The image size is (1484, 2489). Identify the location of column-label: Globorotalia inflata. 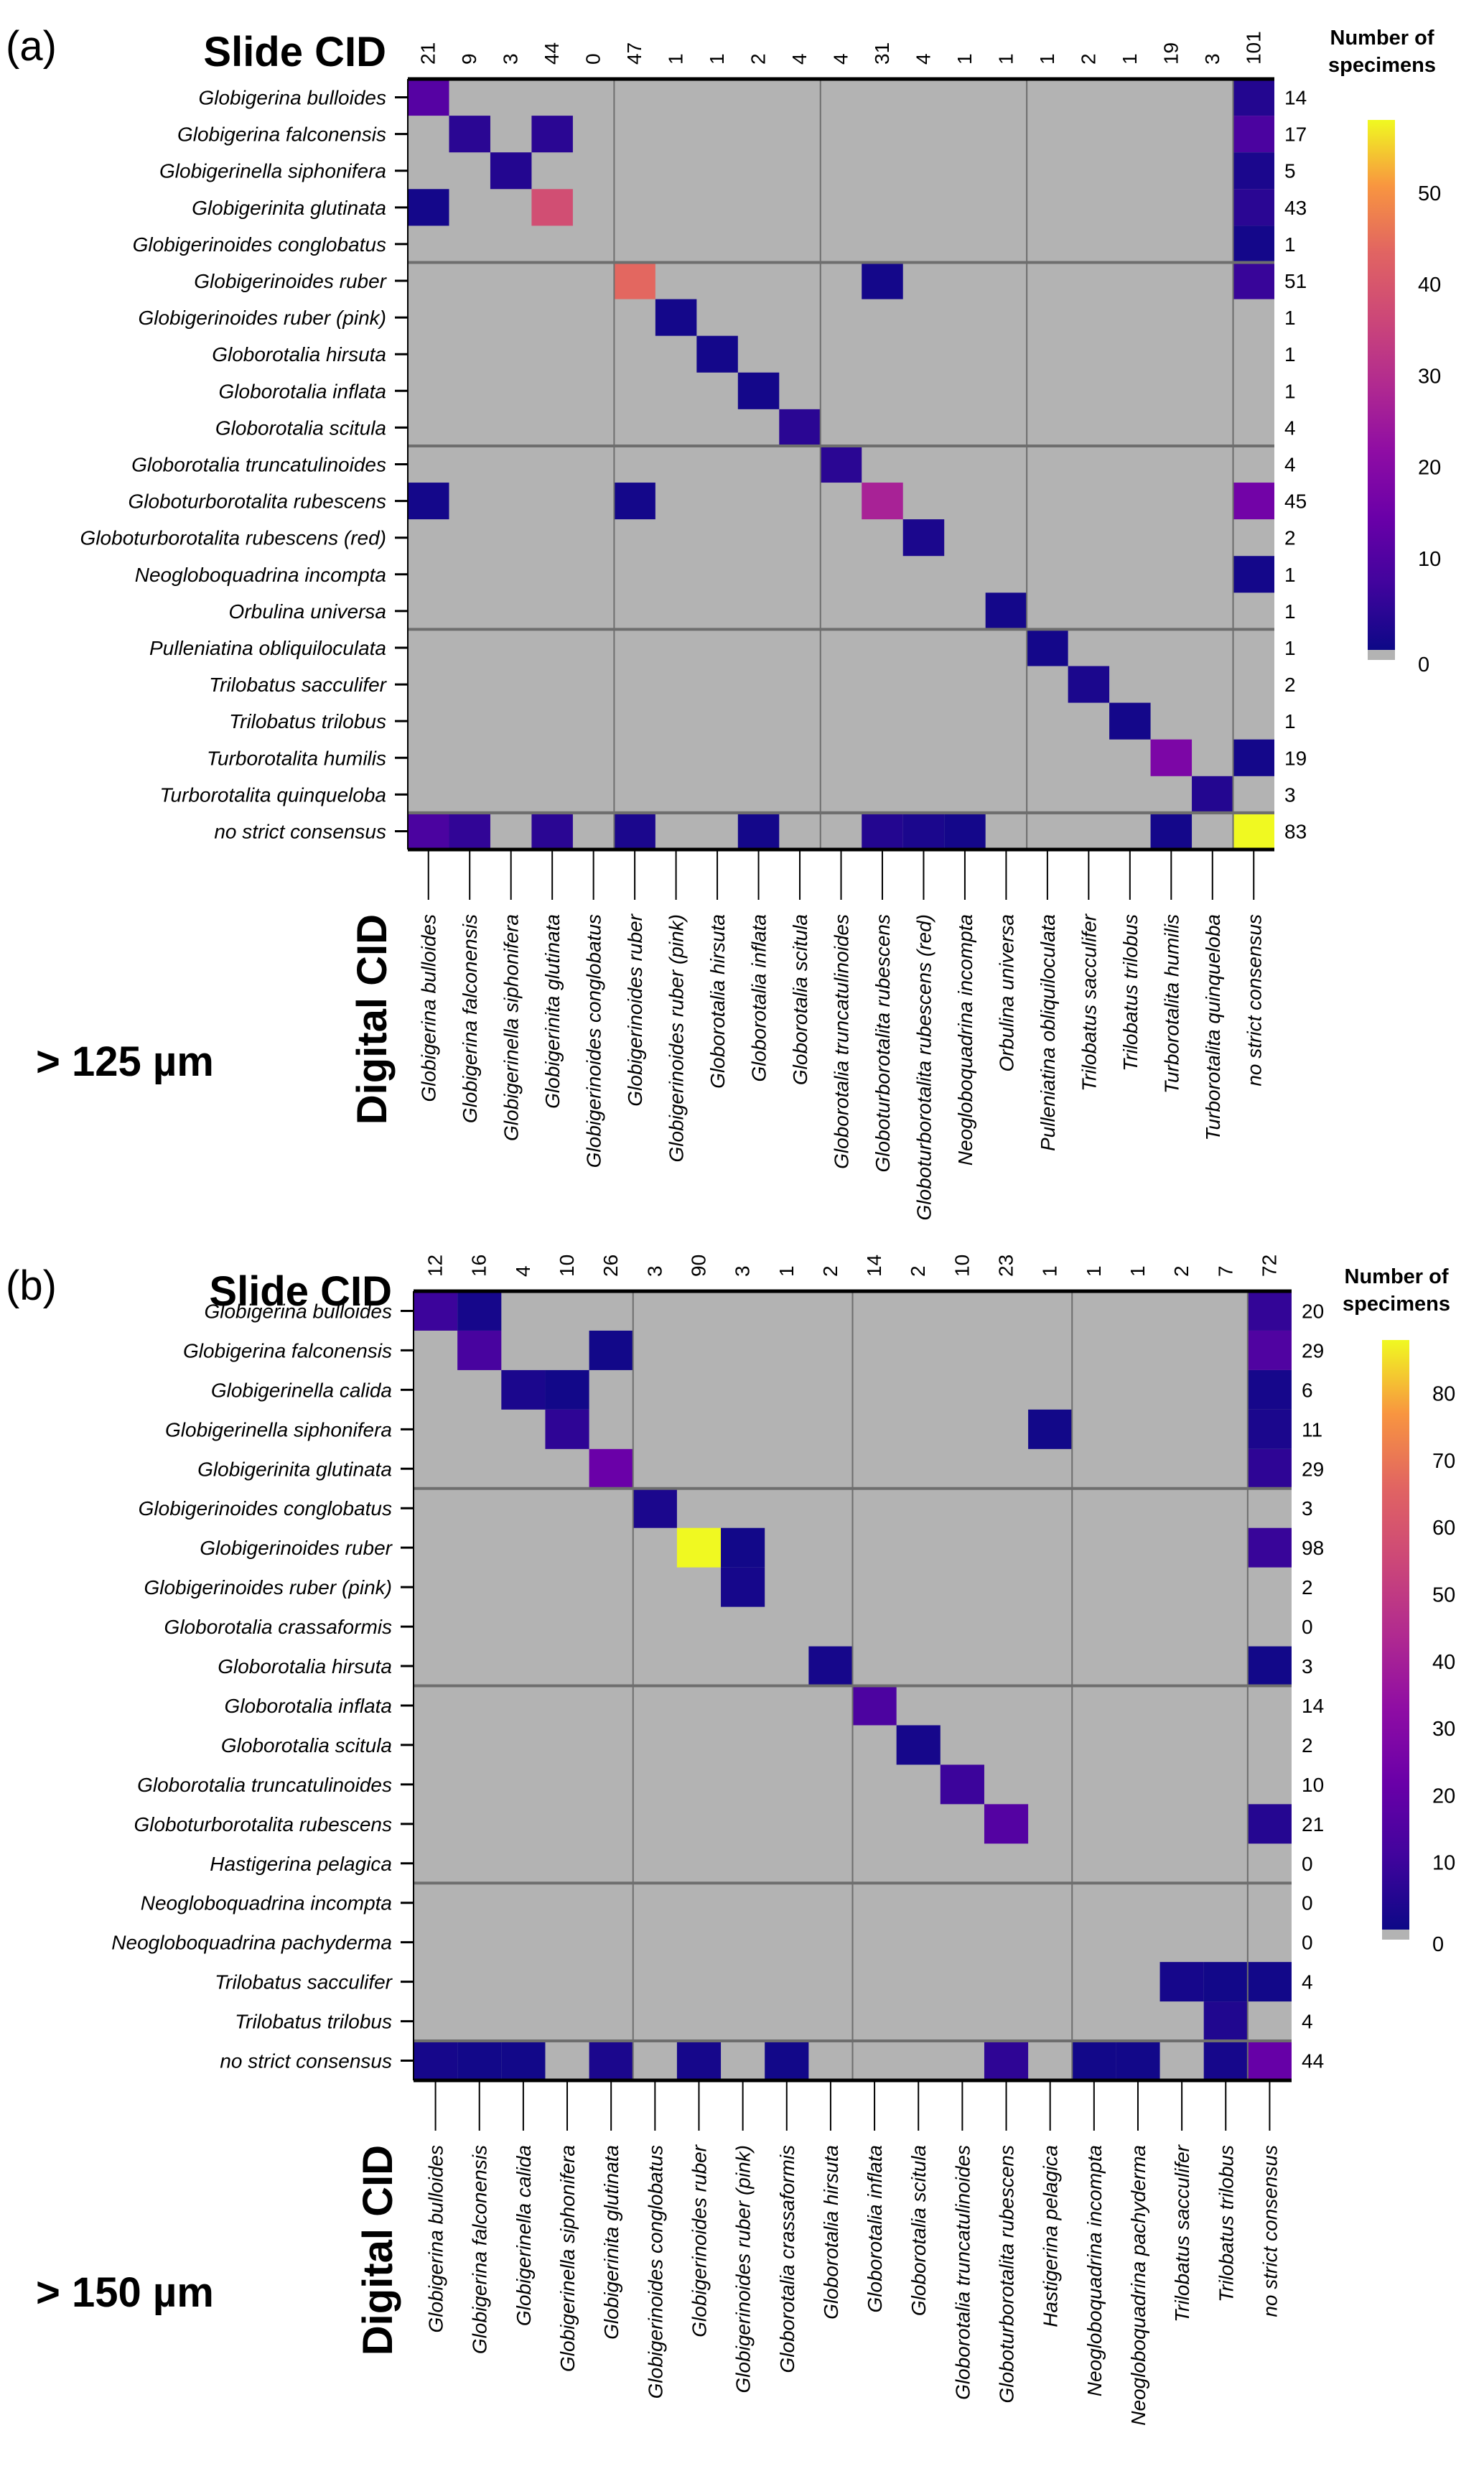
(759, 997).